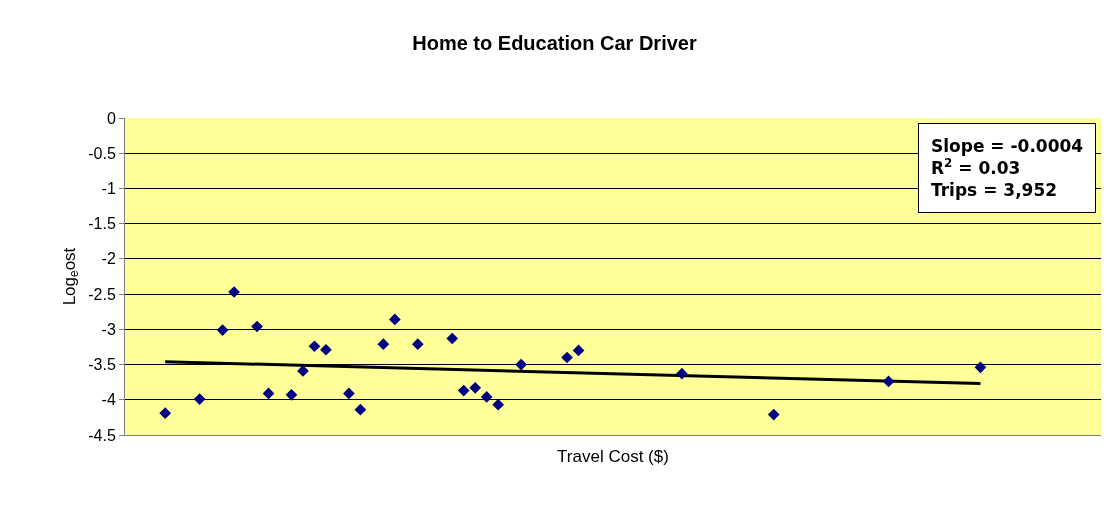 This screenshot has width=1109, height=521. What do you see at coordinates (108, 400) in the screenshot?
I see `y-tick-label: -4` at bounding box center [108, 400].